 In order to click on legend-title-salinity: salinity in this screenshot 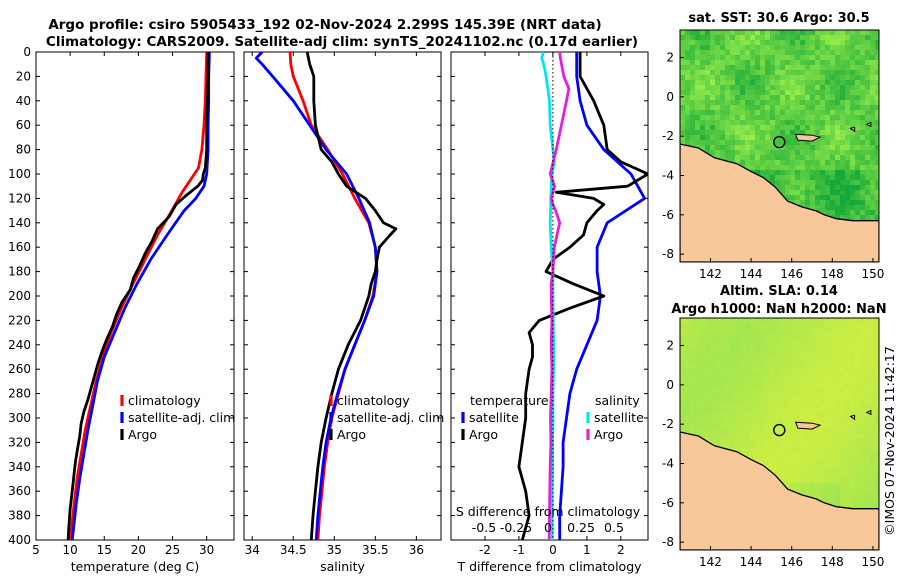, I will do `click(617, 400)`.